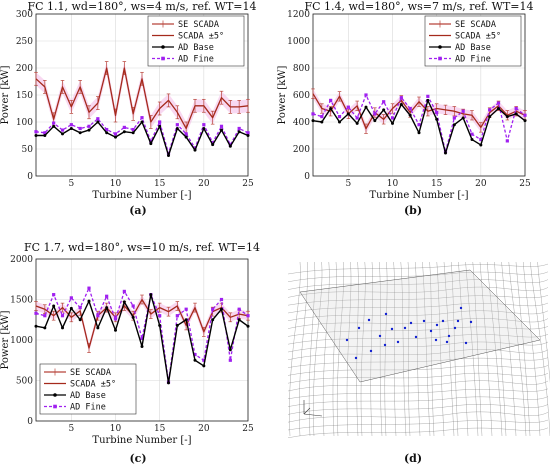 This screenshot has height=469, width=550. I want to click on mesh-sheet, so click(420, 326).